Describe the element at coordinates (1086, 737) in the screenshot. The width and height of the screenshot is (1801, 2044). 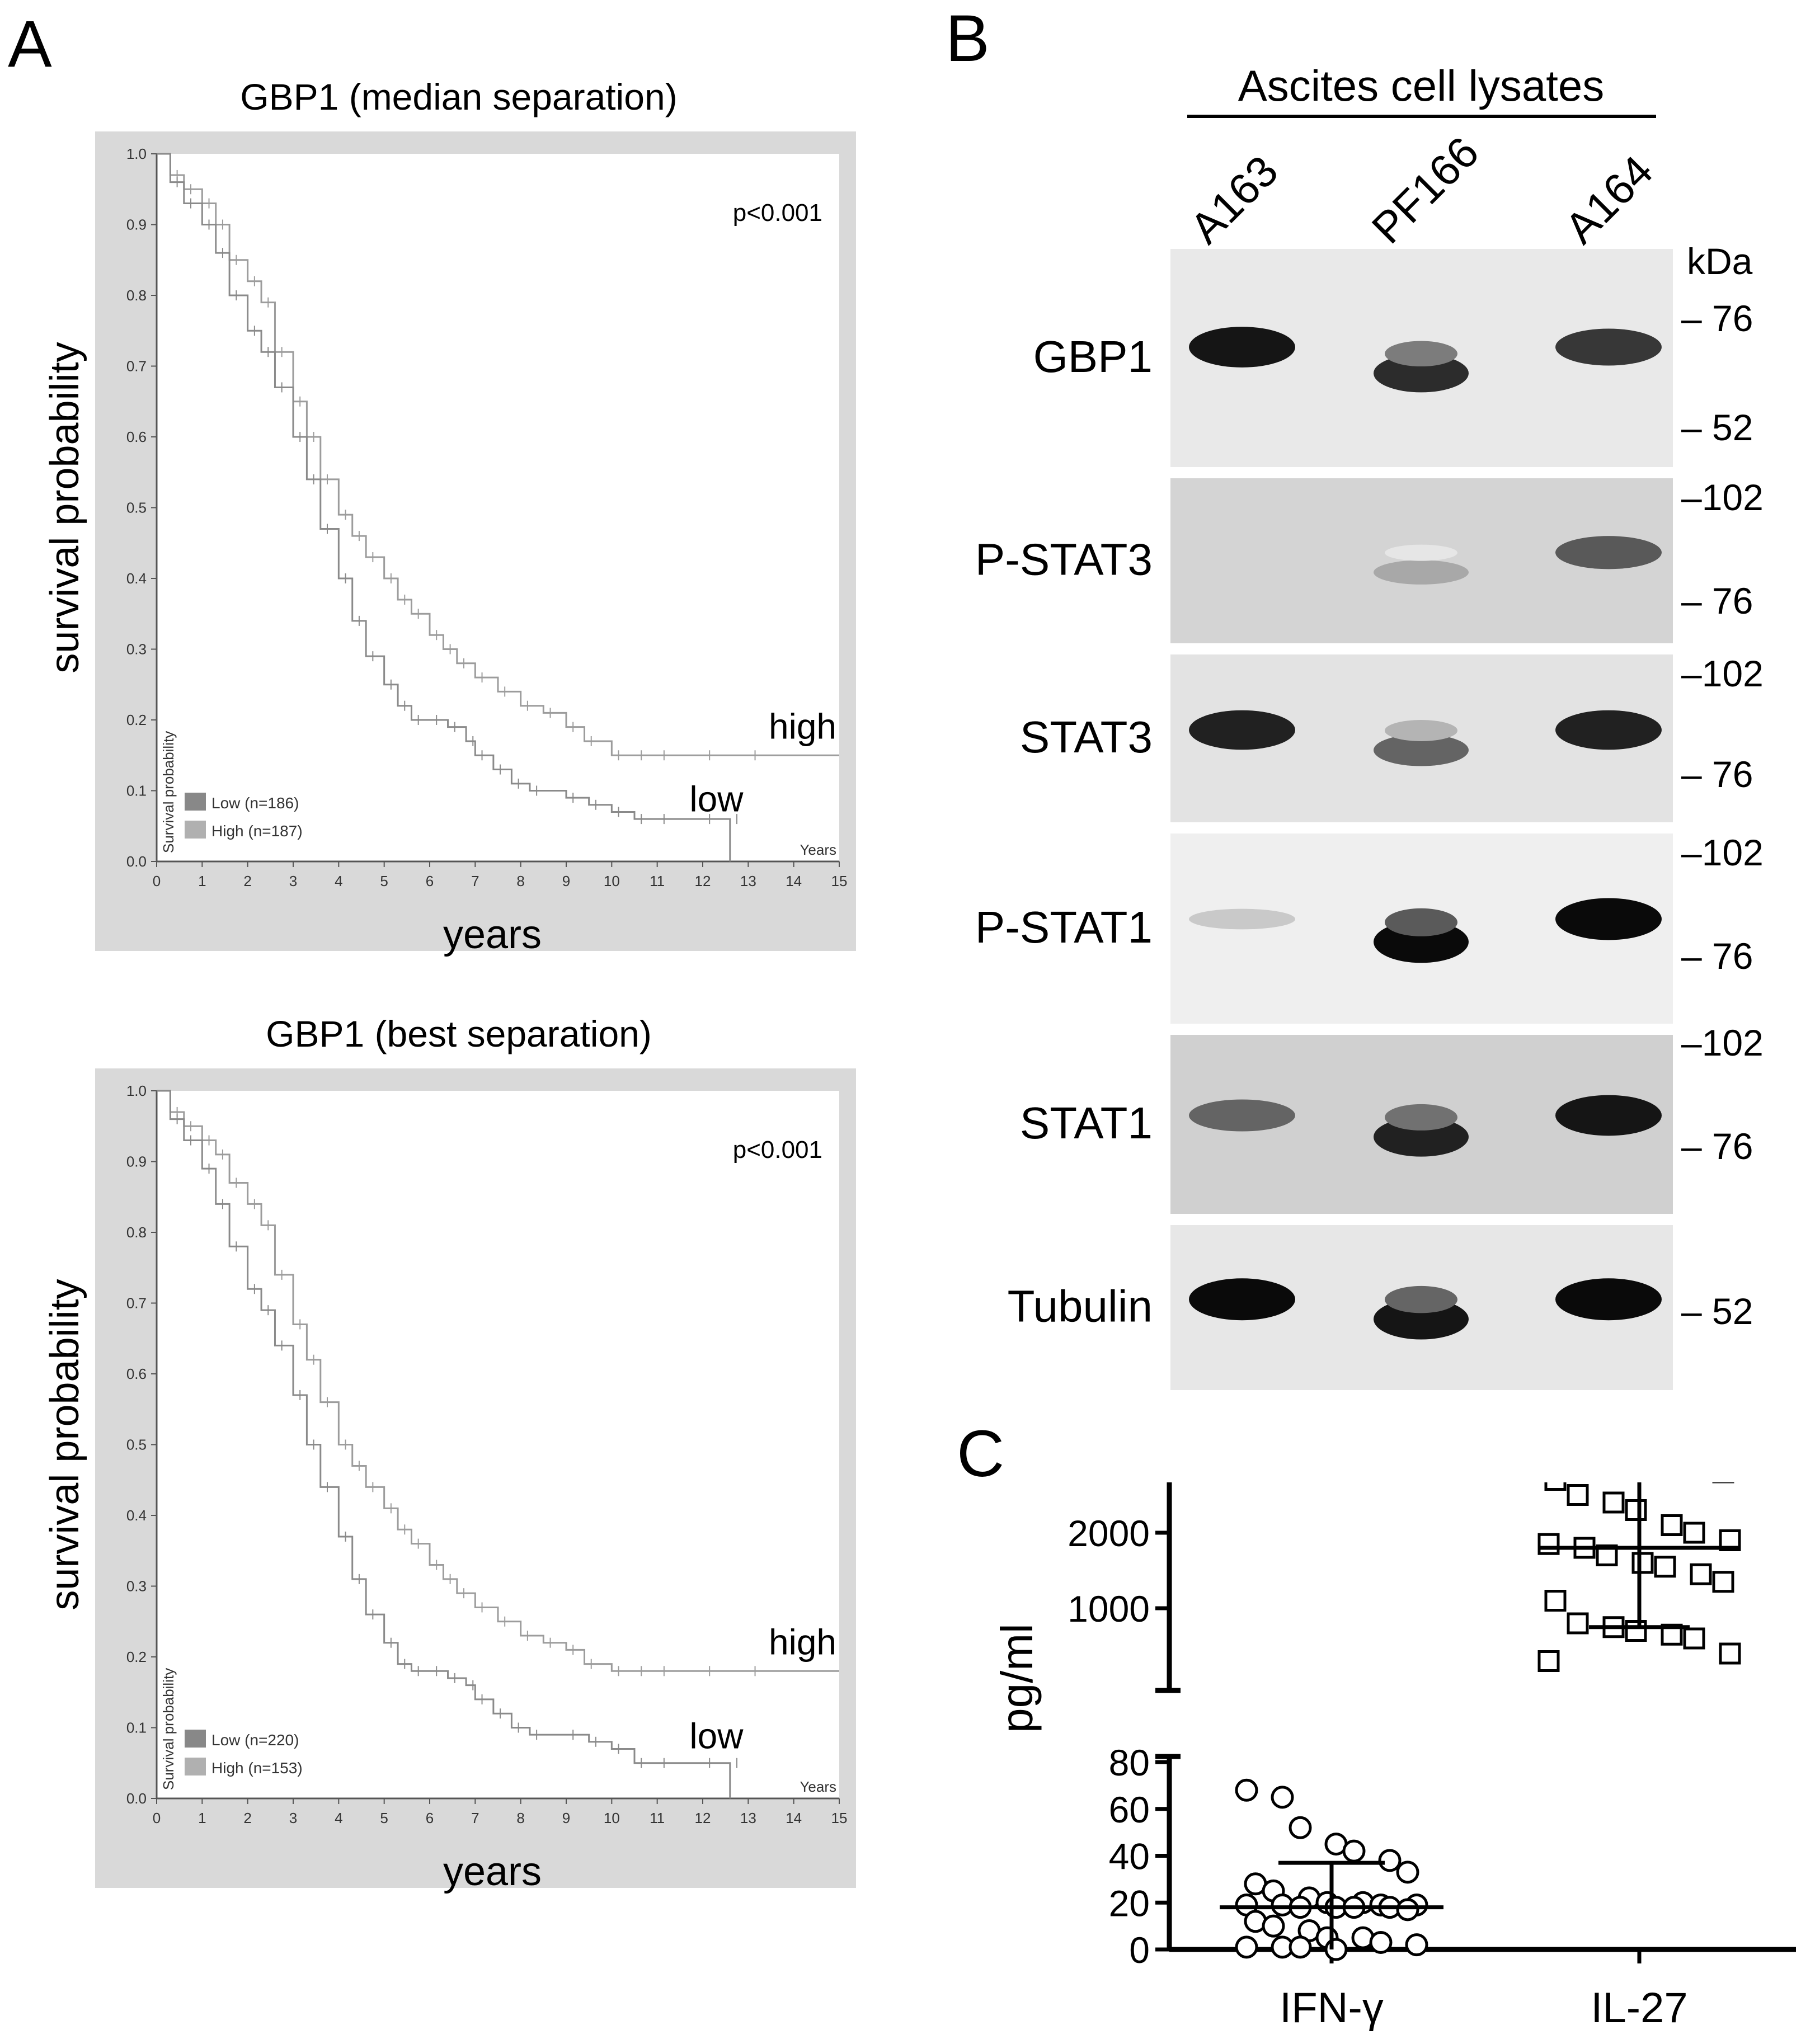
I see `blot-row-label: STAT3` at that location.